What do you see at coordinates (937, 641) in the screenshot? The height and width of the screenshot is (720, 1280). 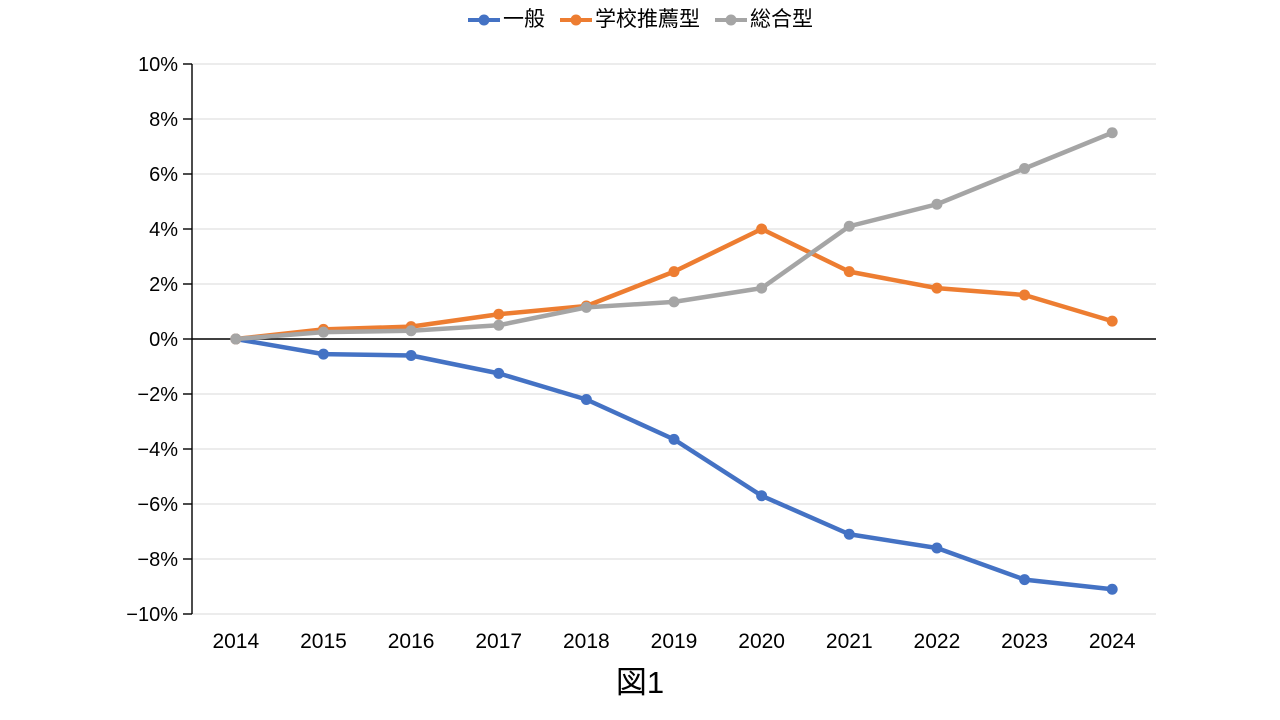 I see `x-tick-label: 2022` at bounding box center [937, 641].